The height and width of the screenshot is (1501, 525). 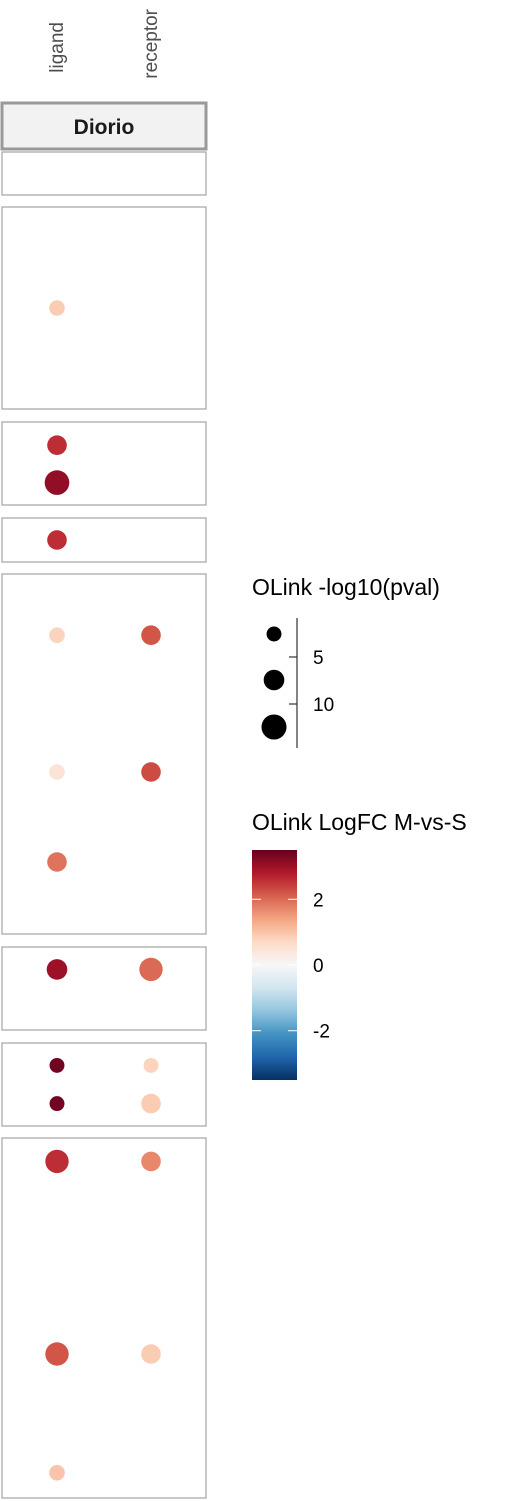 I want to click on facet-strip: Diorio, so click(x=104, y=126).